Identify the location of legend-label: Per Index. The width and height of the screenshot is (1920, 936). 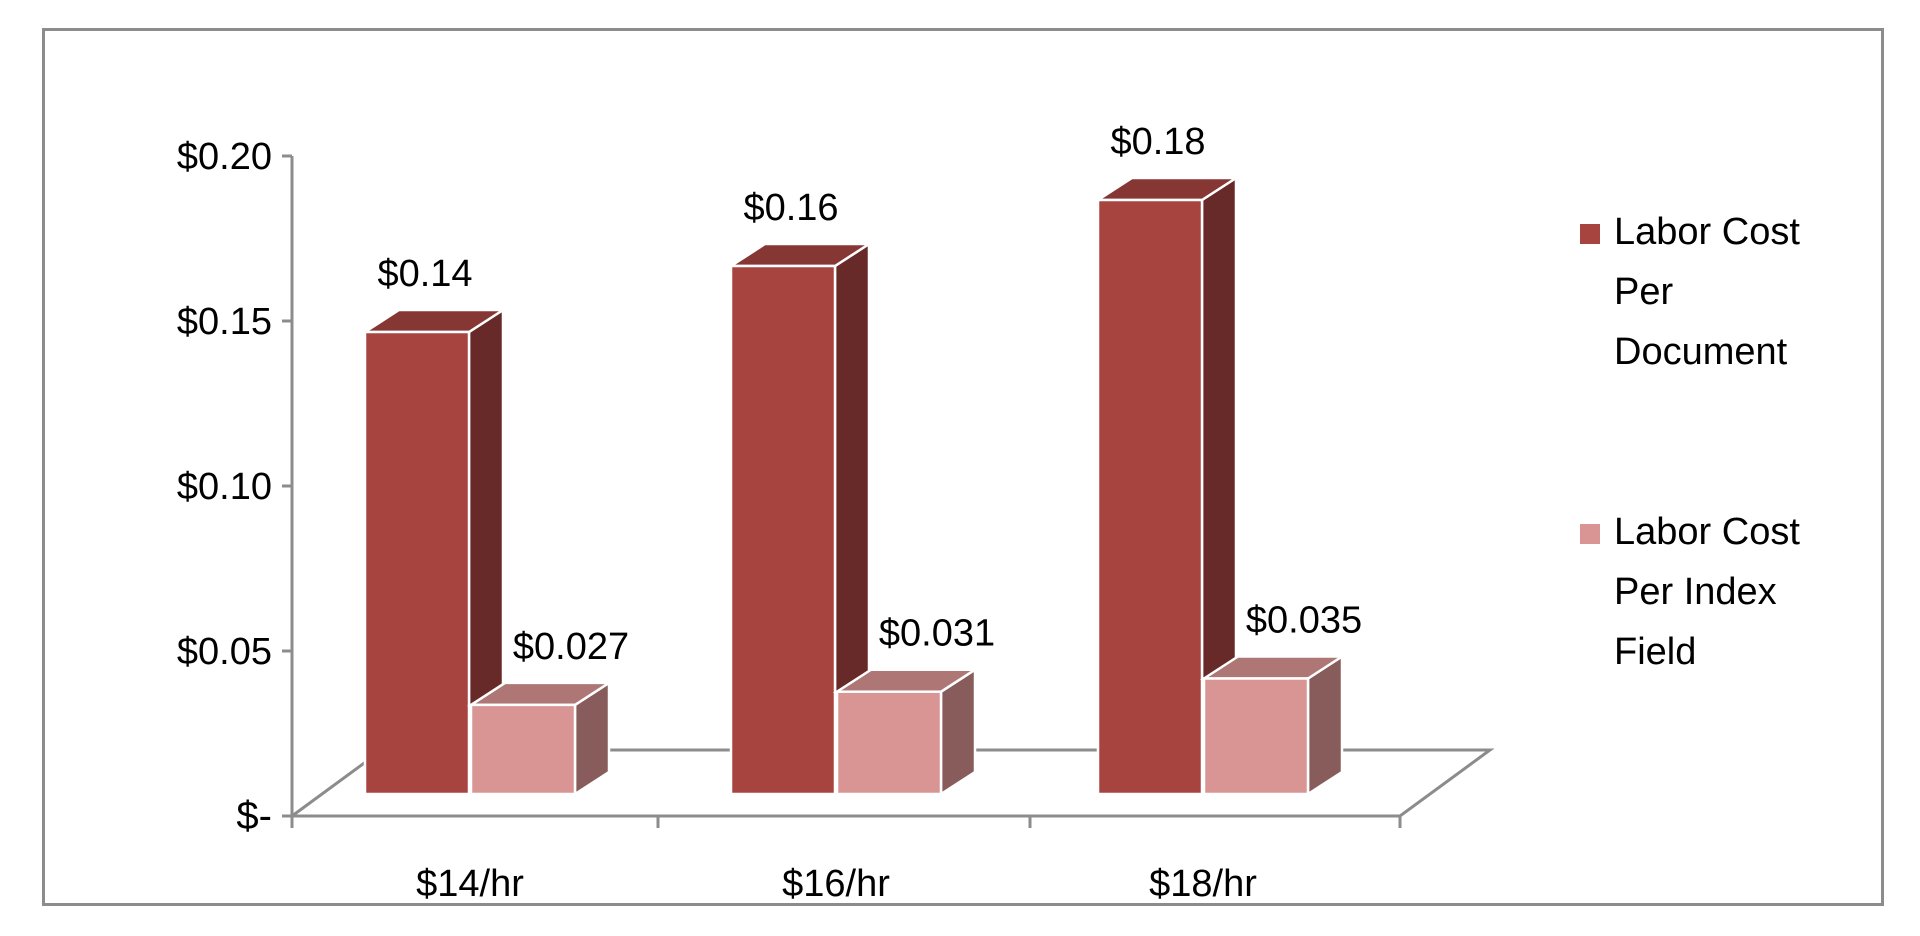
(1695, 592).